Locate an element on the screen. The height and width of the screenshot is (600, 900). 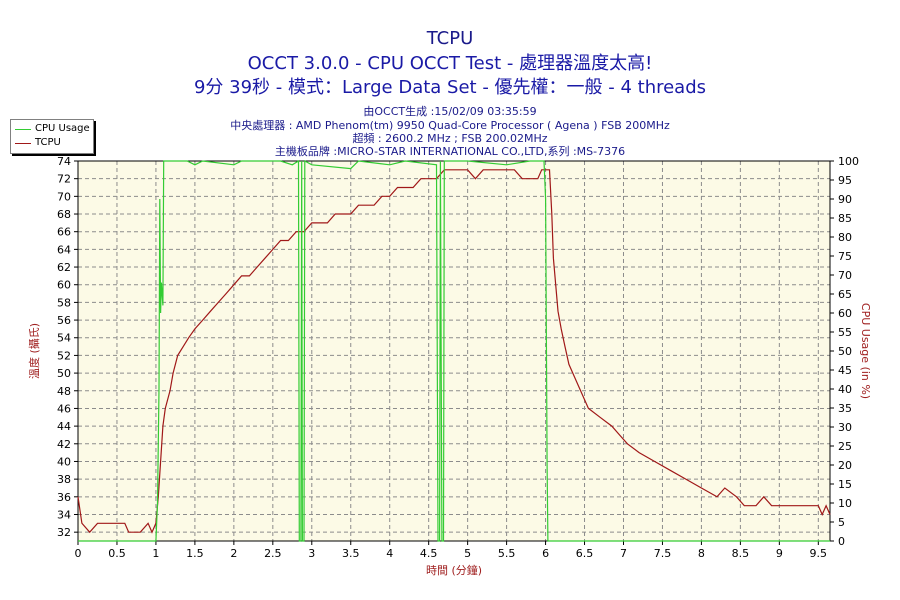
x-tick-label: 0.5 is located at coordinates (117, 553).